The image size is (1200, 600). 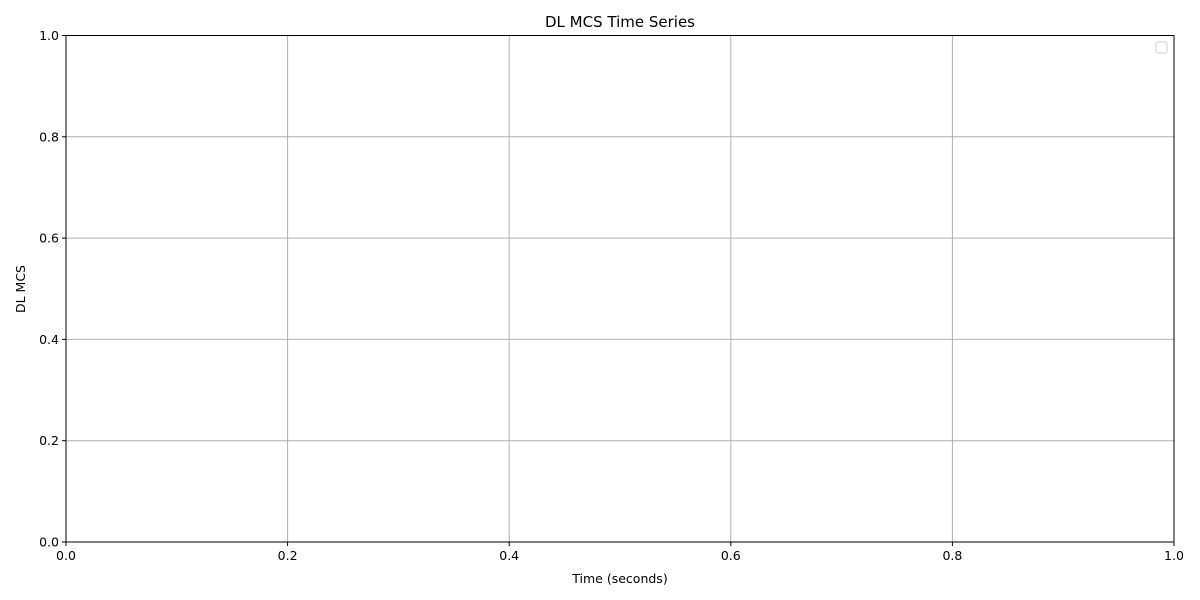 What do you see at coordinates (288, 555) in the screenshot?
I see `x-tick-label: 0.2` at bounding box center [288, 555].